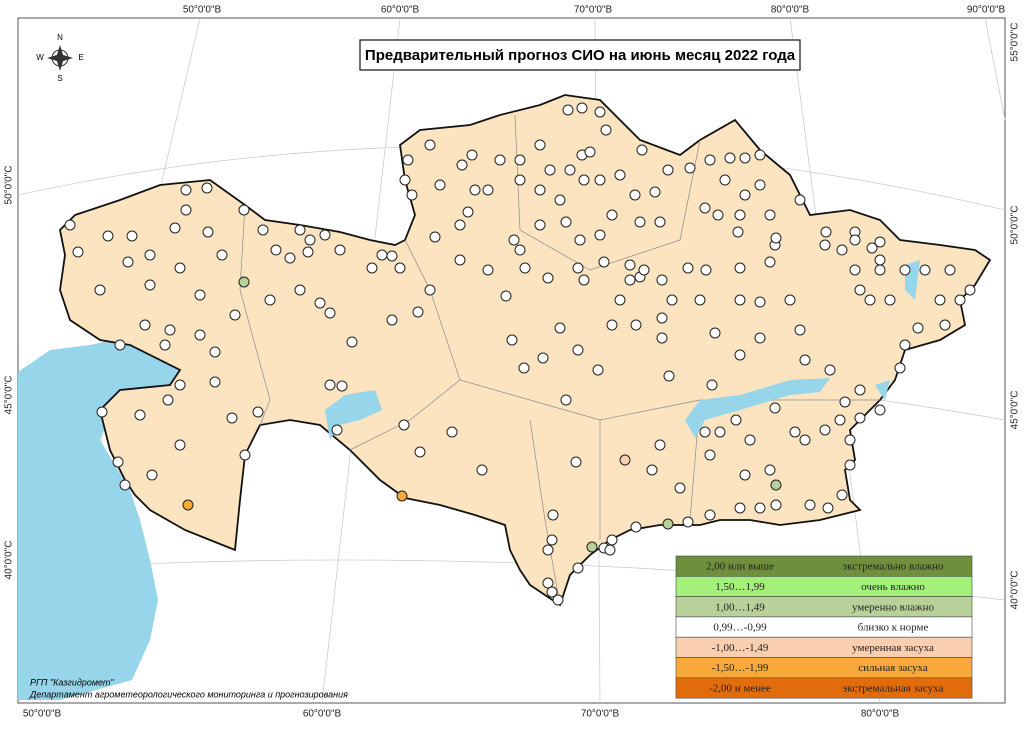  What do you see at coordinates (893, 567) in the screenshot?
I see `legend-label: экстремально влажно` at bounding box center [893, 567].